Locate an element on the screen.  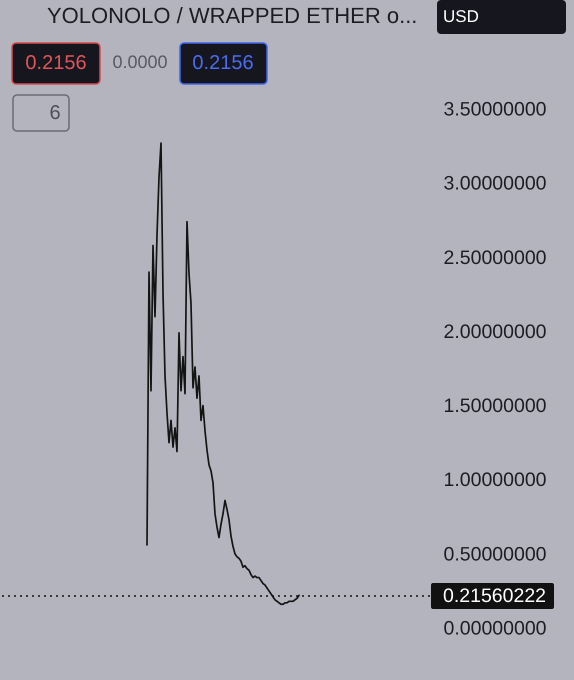
ref-line-label: 0.21560222 is located at coordinates (494, 596).